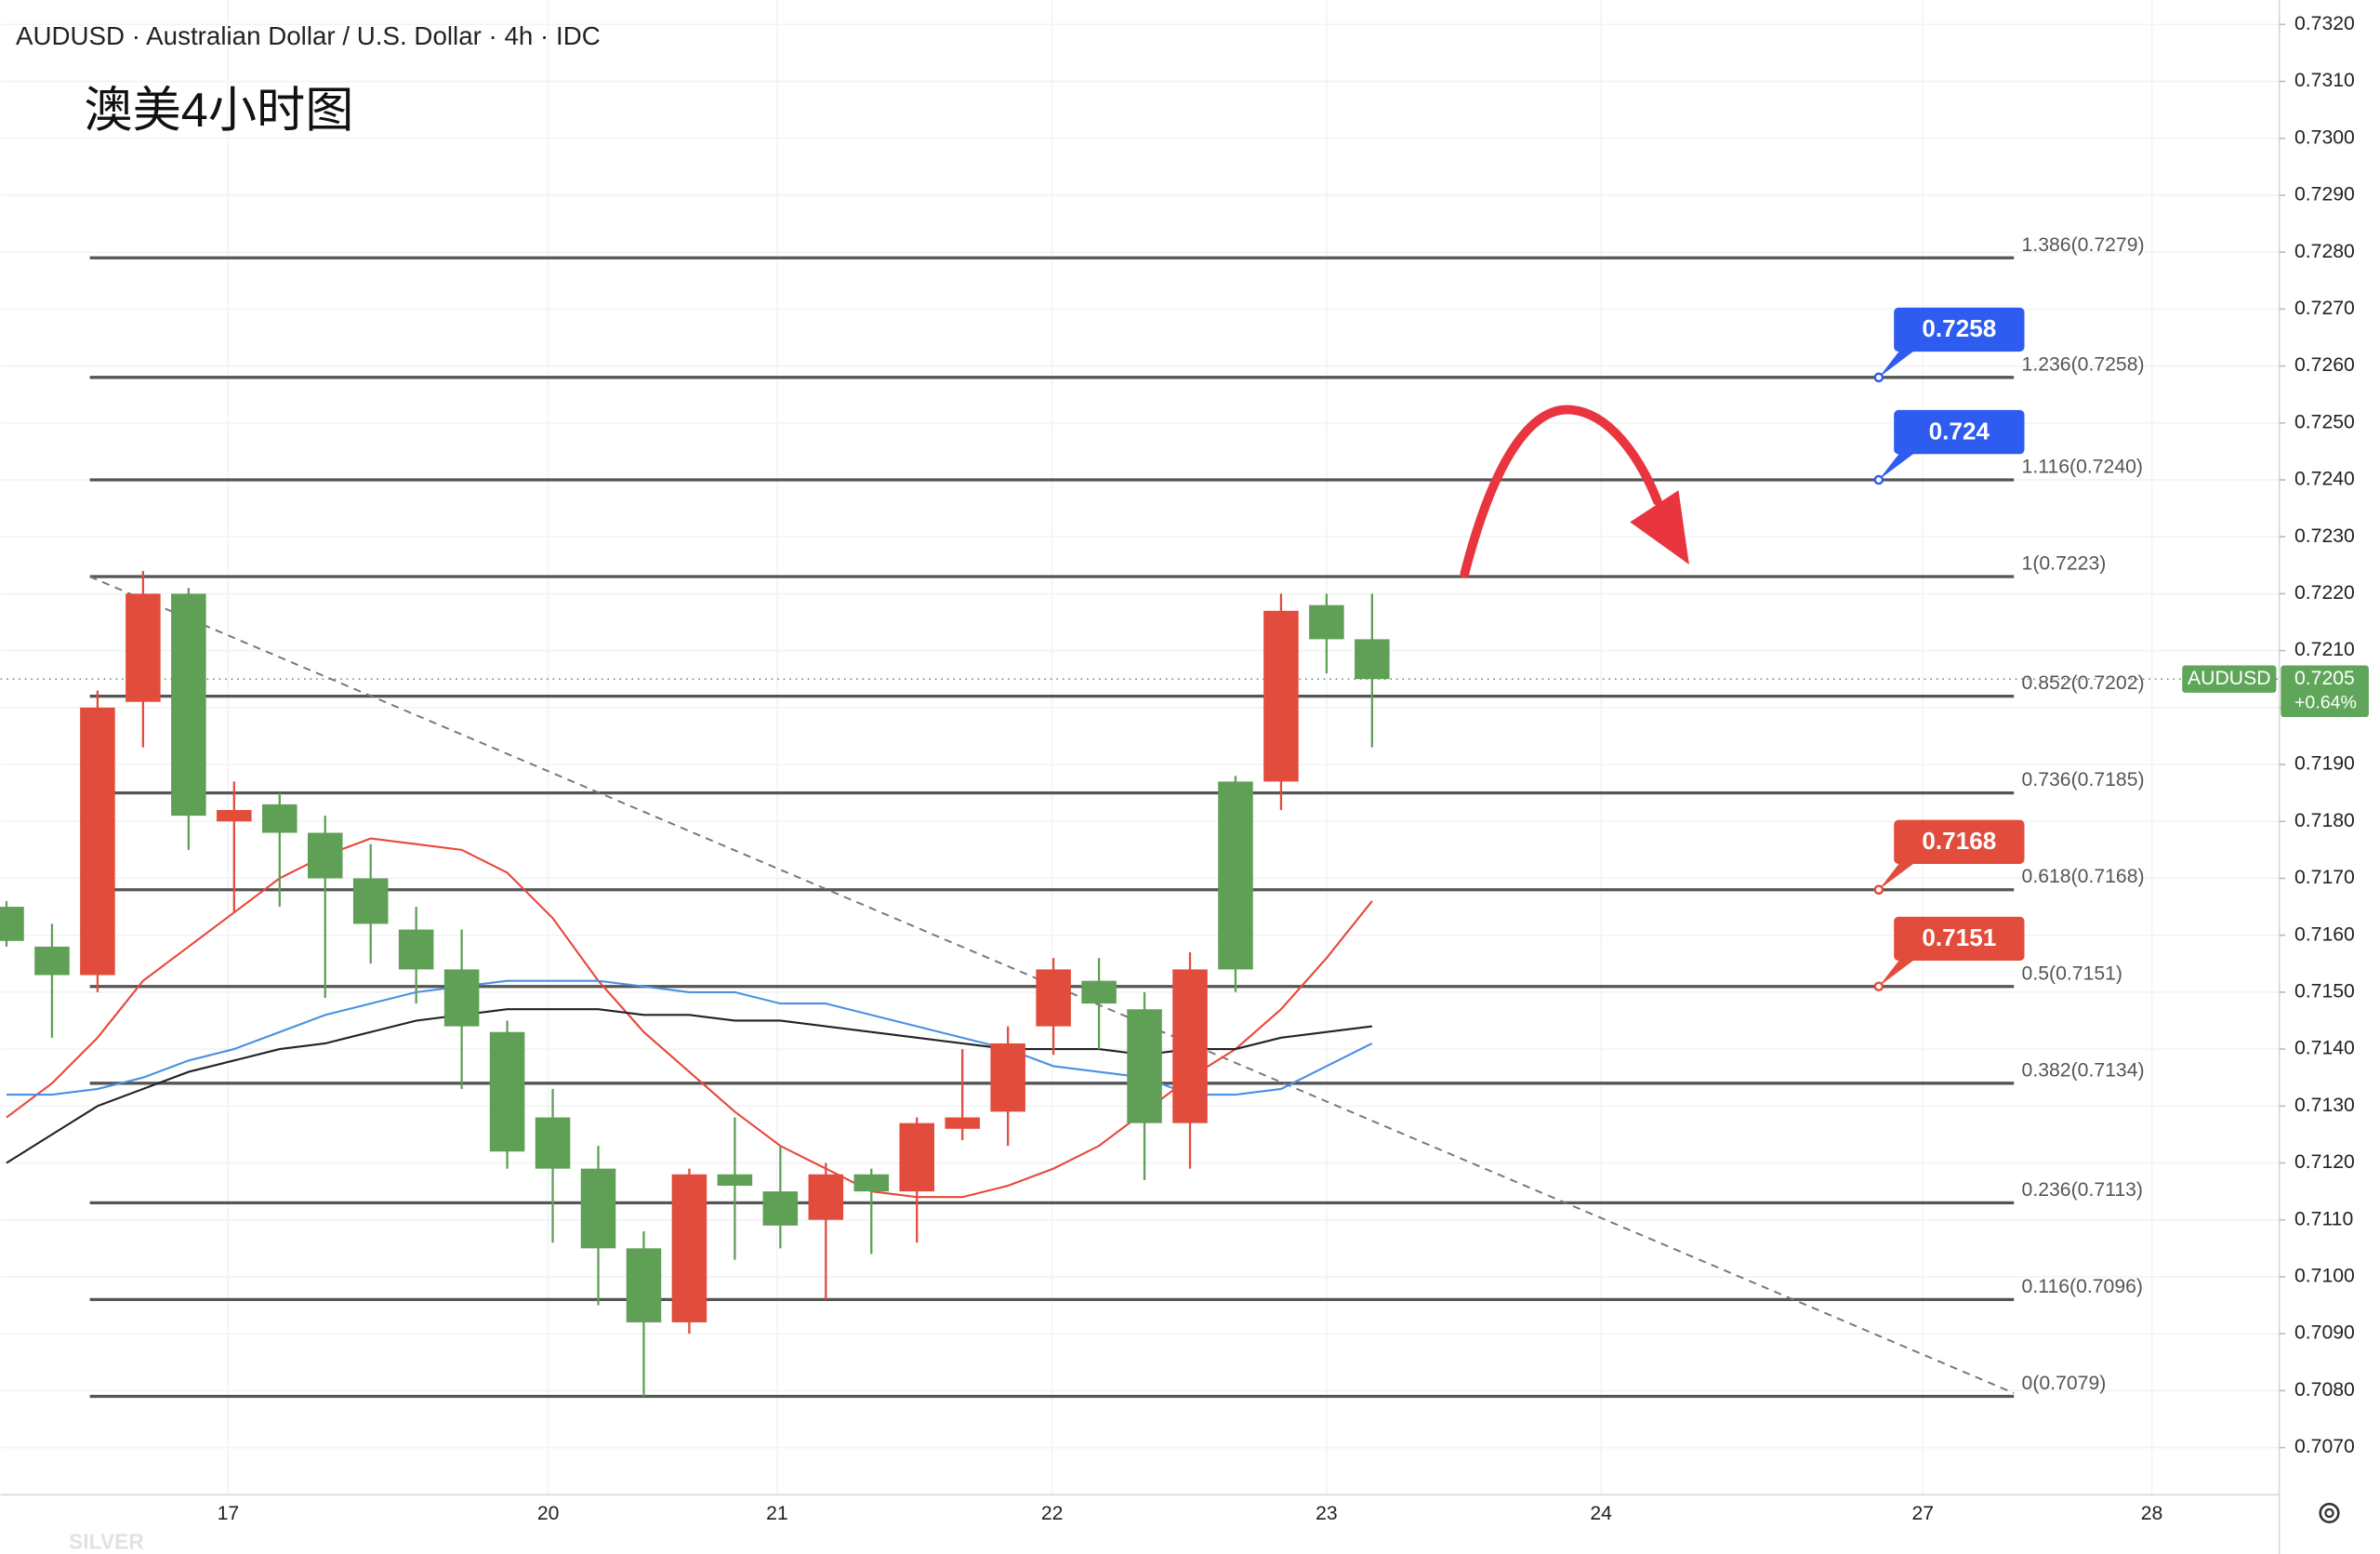 Image resolution: width=2380 pixels, height=1554 pixels. Describe the element at coordinates (2082, 1190) in the screenshot. I see `fib-label: 0.236(0.7113)` at that location.